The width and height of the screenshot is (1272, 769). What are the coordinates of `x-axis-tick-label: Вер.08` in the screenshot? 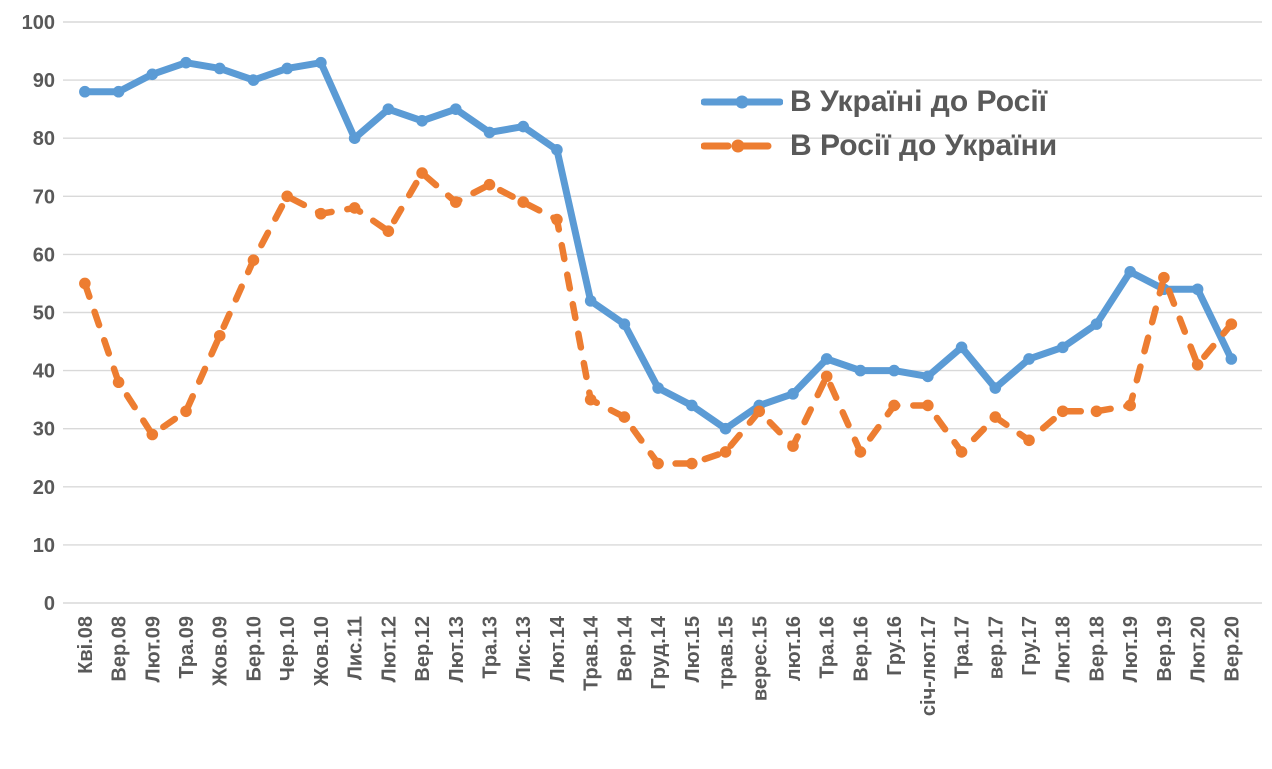 It's located at (120, 649).